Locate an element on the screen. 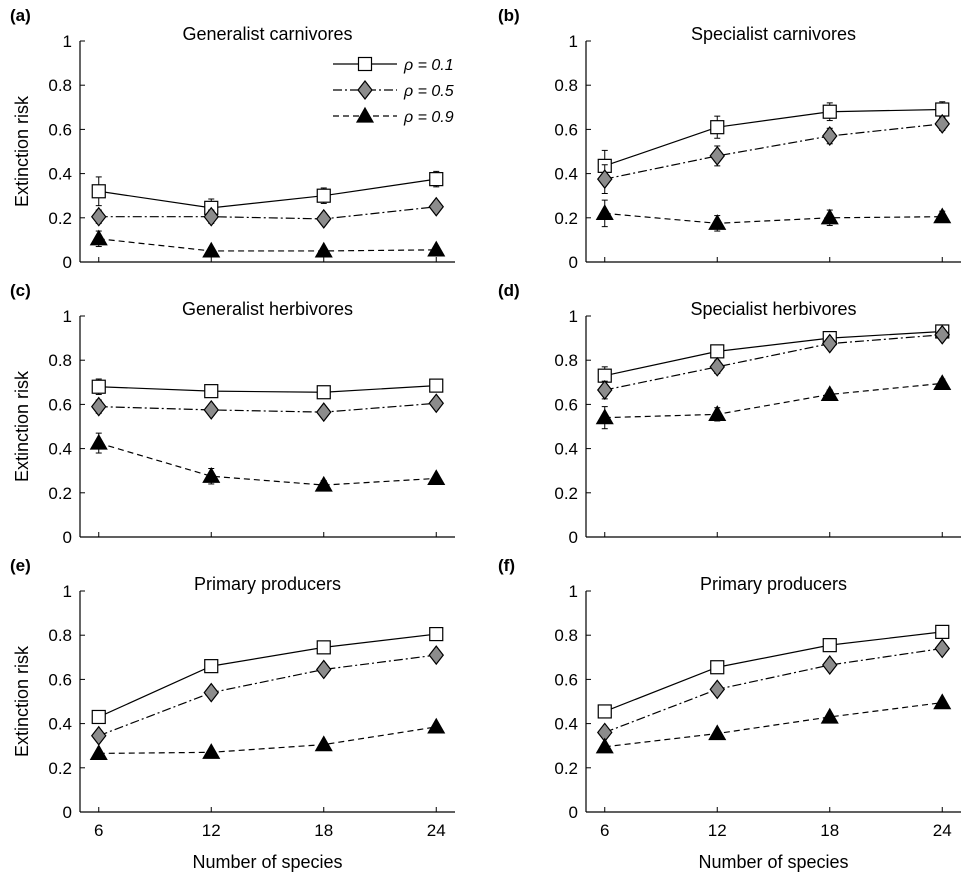 This screenshot has height=878, width=971. x-tick-label: 12 is located at coordinates (211, 830).